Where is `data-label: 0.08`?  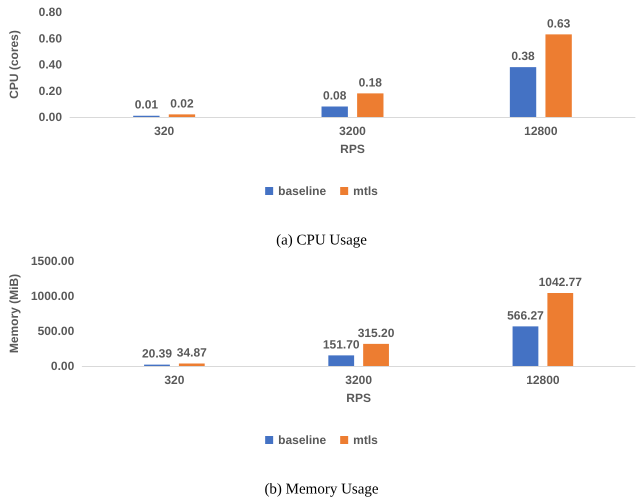 data-label: 0.08 is located at coordinates (335, 95).